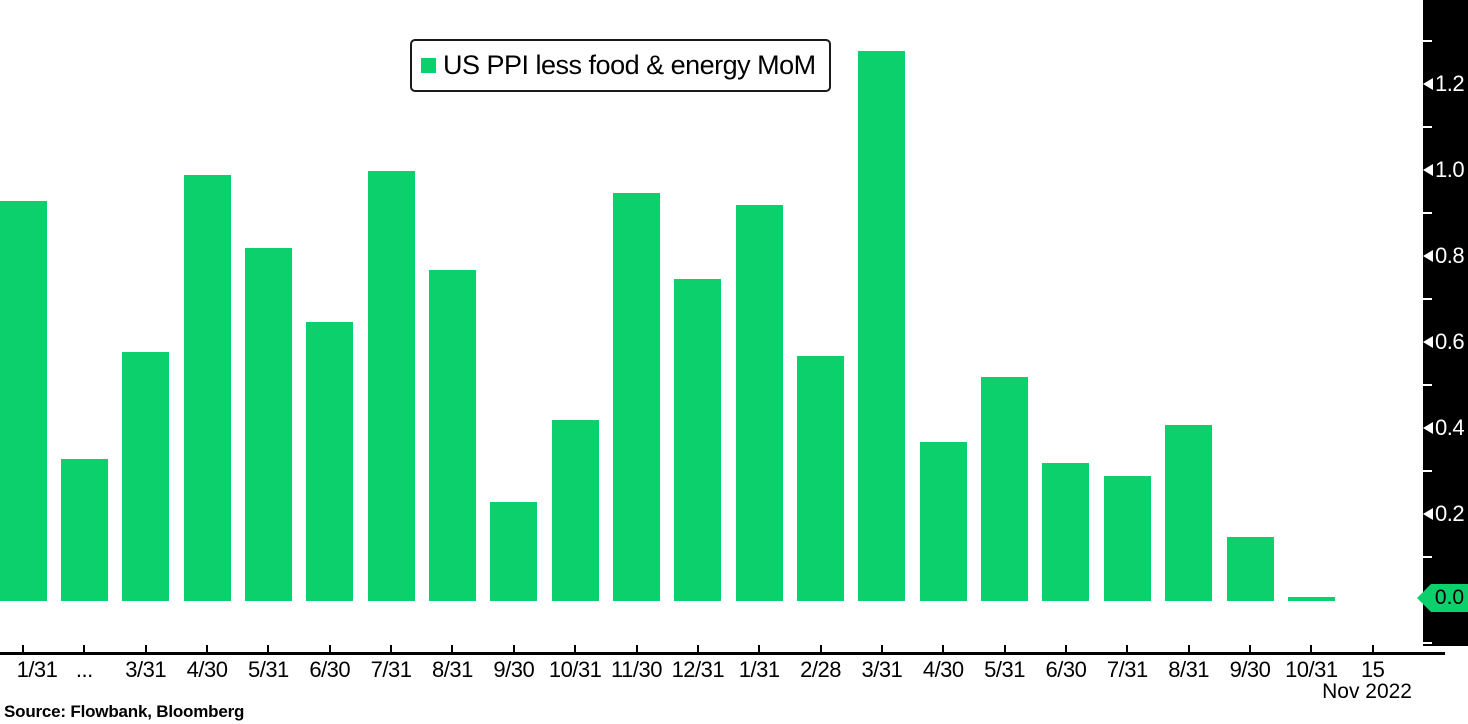 The height and width of the screenshot is (724, 1468). What do you see at coordinates (722, 653) in the screenshot?
I see `x-axis-line` at bounding box center [722, 653].